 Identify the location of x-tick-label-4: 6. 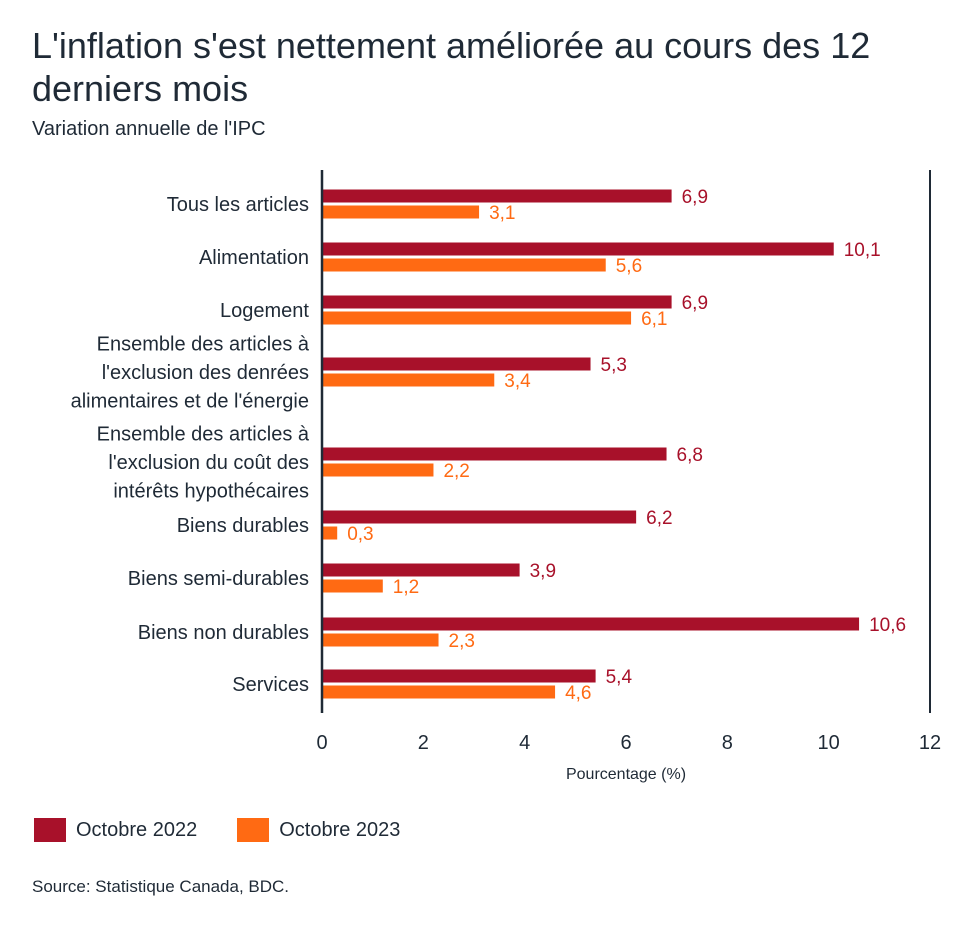
(625, 743).